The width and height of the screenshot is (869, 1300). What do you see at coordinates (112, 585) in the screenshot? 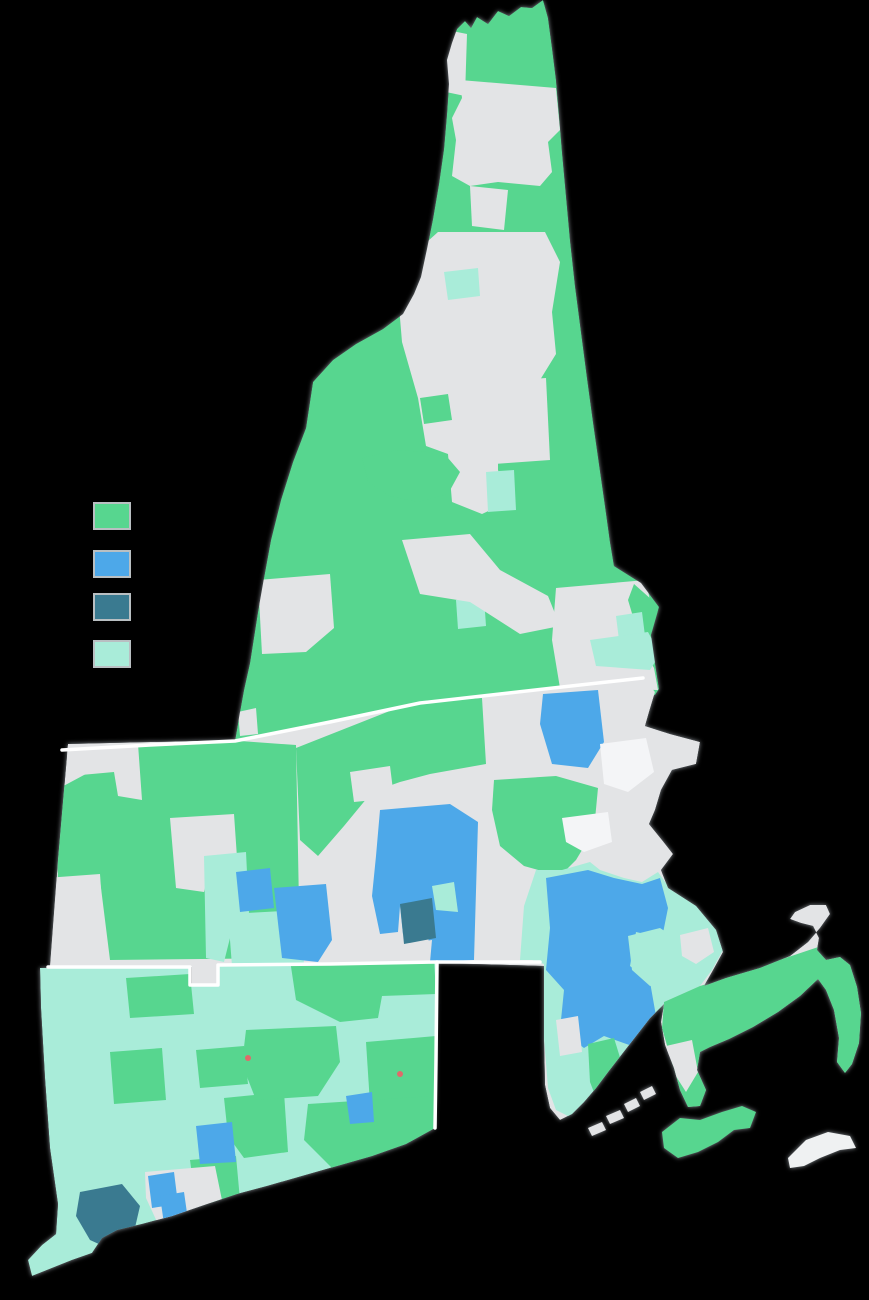
I see `legend` at bounding box center [112, 585].